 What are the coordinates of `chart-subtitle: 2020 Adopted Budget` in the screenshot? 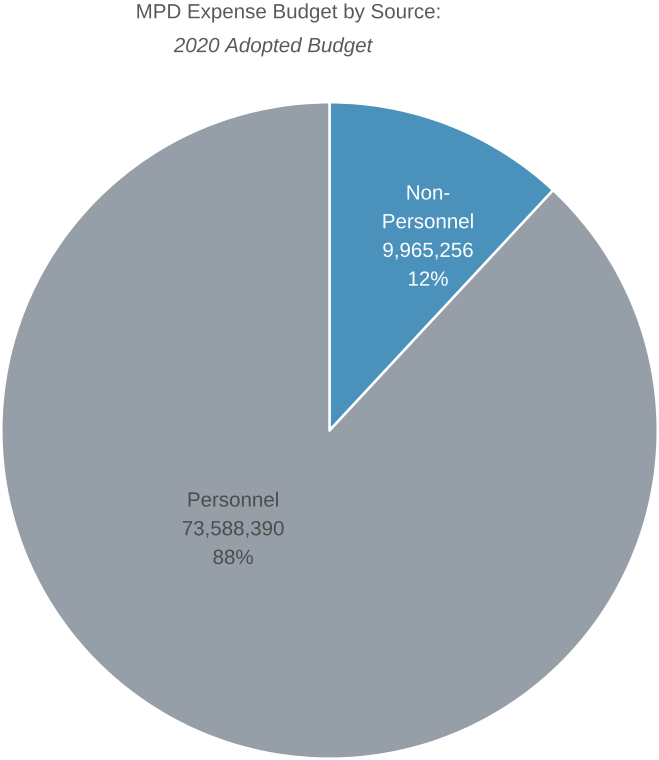 It's located at (273, 46).